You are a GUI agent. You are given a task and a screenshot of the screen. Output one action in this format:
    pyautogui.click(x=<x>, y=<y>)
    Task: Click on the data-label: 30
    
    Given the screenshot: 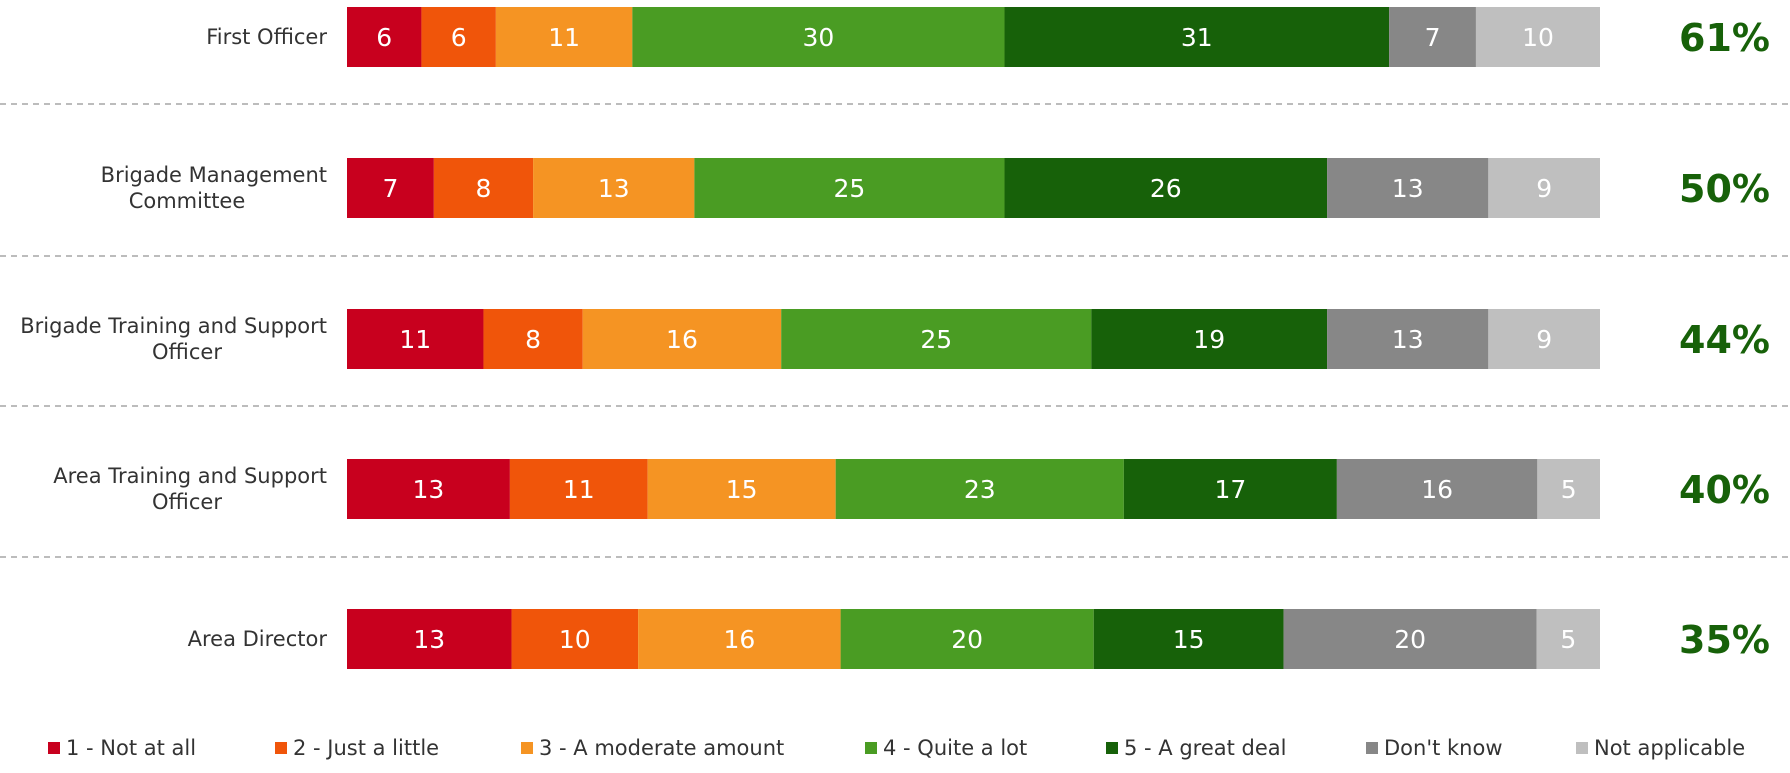 What is the action you would take?
    pyautogui.click(x=819, y=37)
    